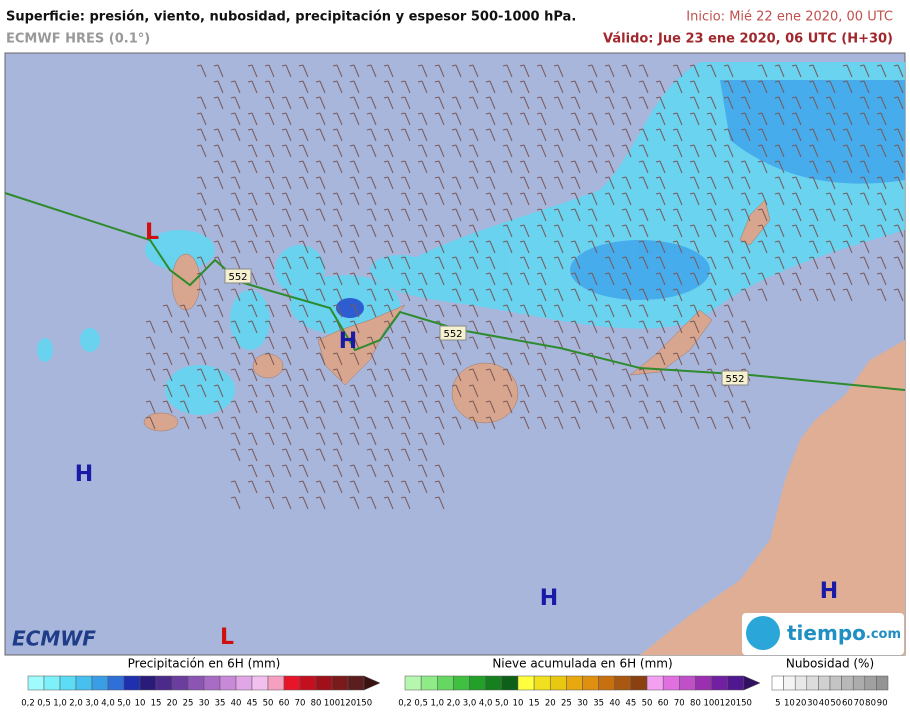 This screenshot has width=910, height=714. Describe the element at coordinates (204, 664) in the screenshot. I see `legend-title: Precipitación en 6H (mm)` at that location.